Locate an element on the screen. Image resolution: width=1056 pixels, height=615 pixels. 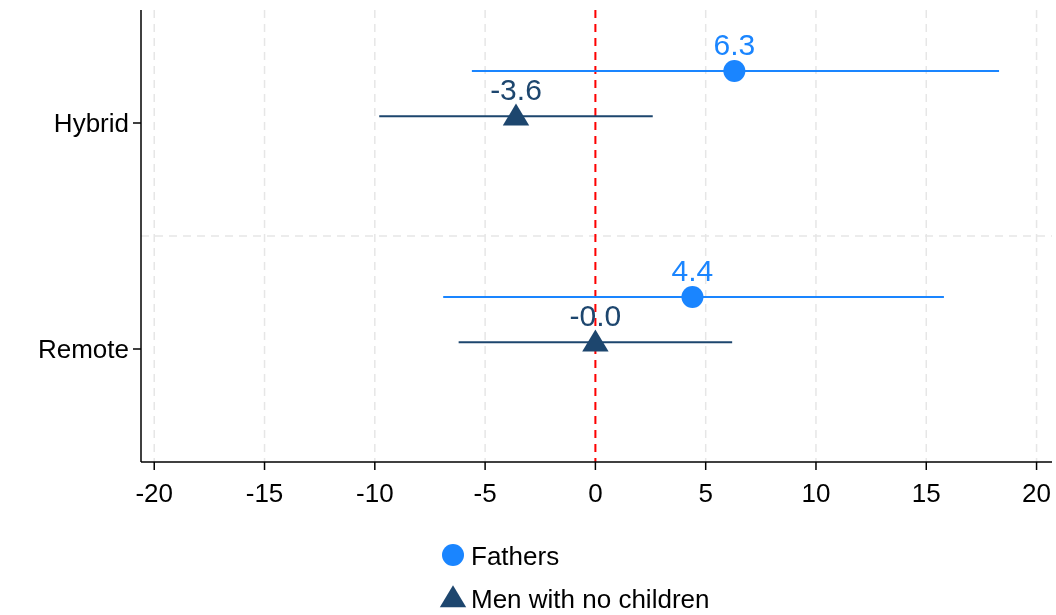
data-label: -3.6 is located at coordinates (516, 90).